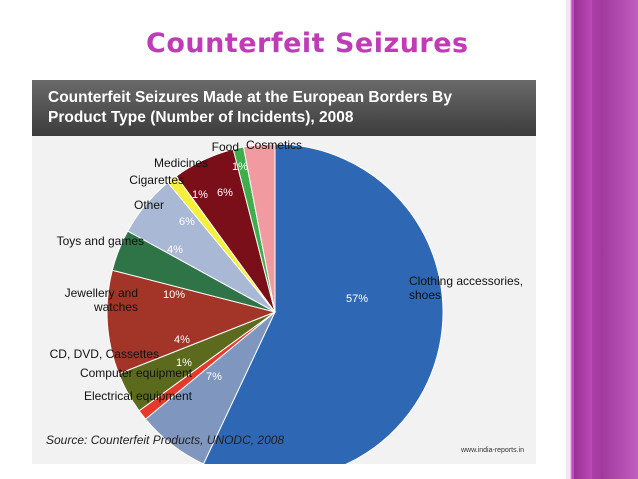 The height and width of the screenshot is (479, 638). Describe the element at coordinates (136, 373) in the screenshot. I see `slice-label-computer-equipment: Computer equipment` at that location.